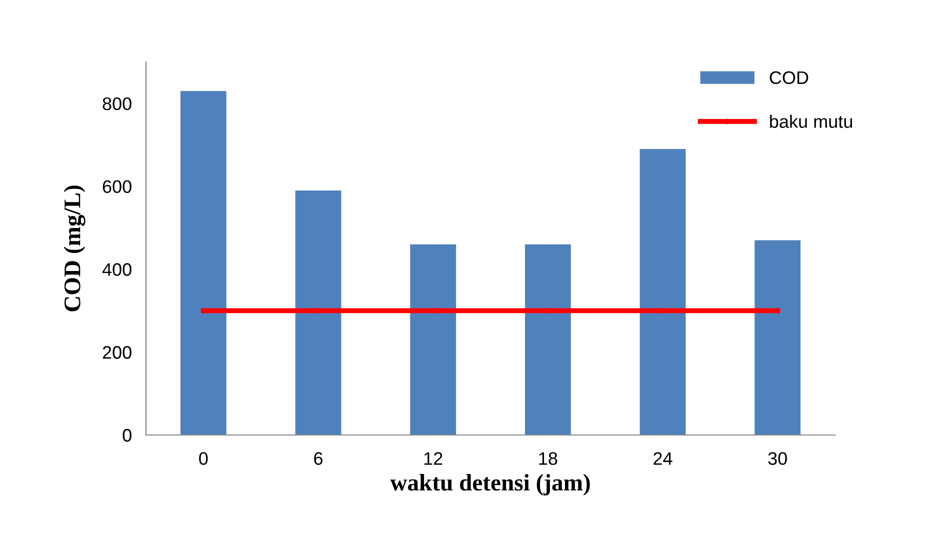 Image resolution: width=938 pixels, height=535 pixels. Describe the element at coordinates (203, 458) in the screenshot. I see `x-tick-label: 0` at that location.